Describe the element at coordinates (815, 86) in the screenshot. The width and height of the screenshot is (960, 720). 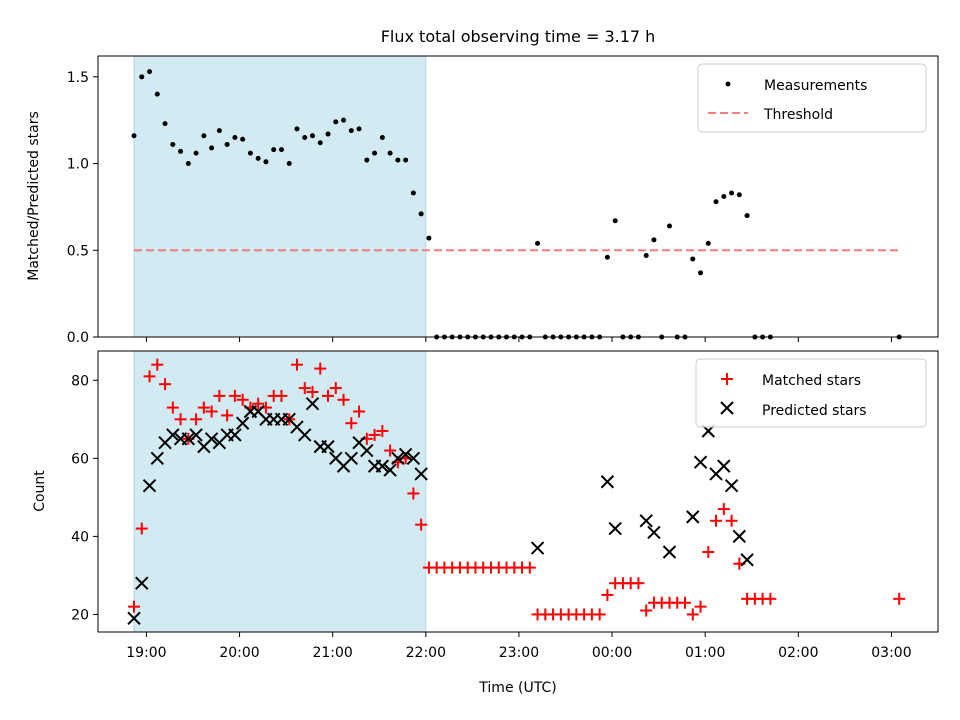
I see `legend-measurements-label: Measurements` at that location.